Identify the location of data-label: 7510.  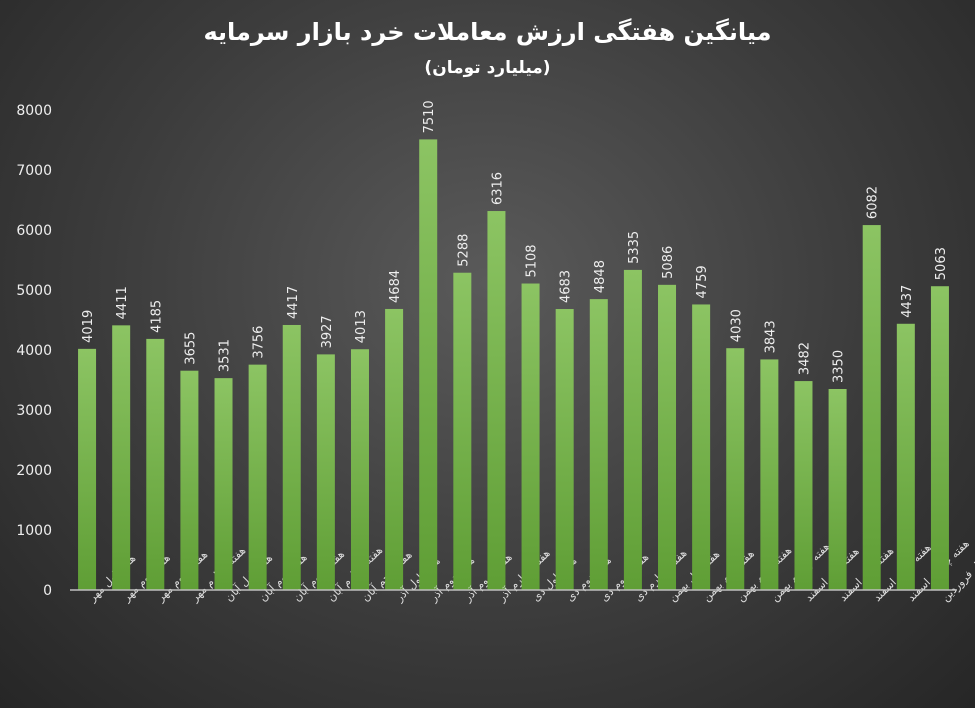
(429, 116).